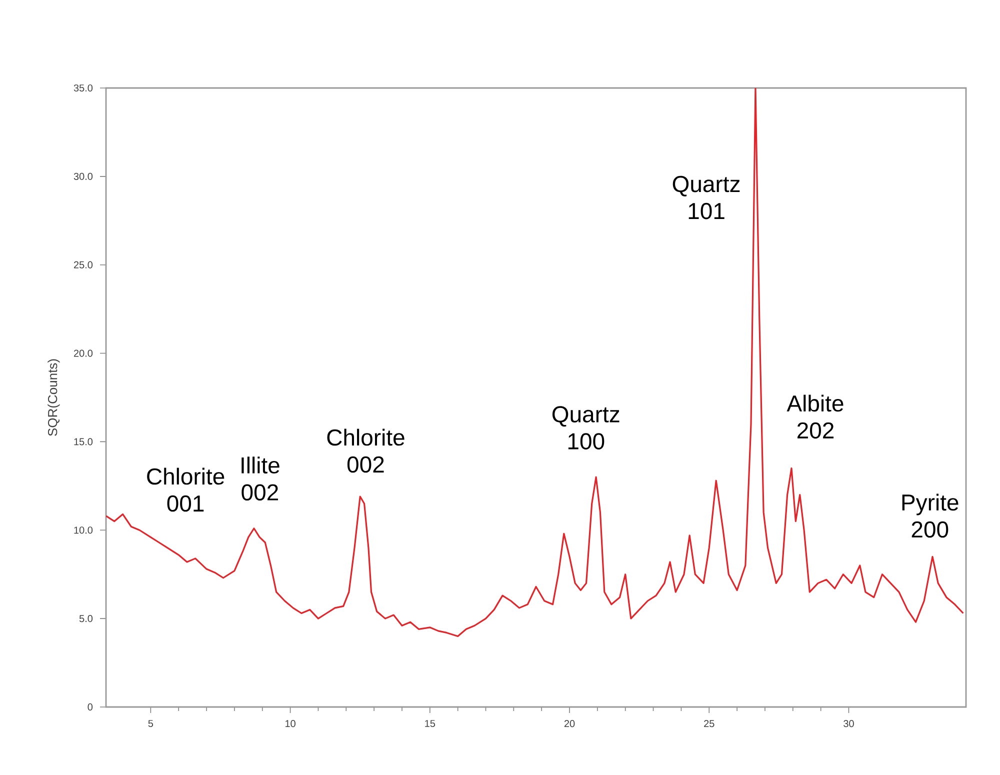  Describe the element at coordinates (151, 724) in the screenshot. I see `x-tick-label: 5` at that location.